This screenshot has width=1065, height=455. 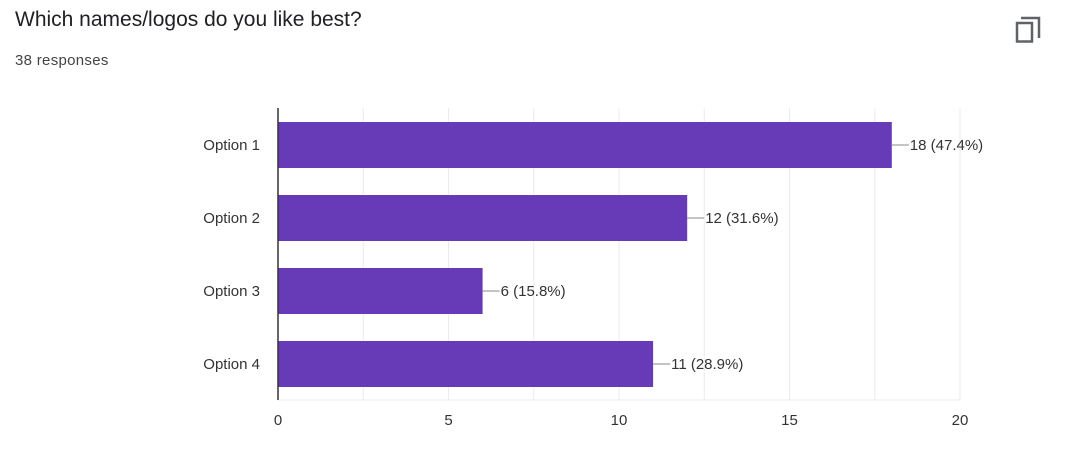 What do you see at coordinates (619, 420) in the screenshot?
I see `x-tick-label: 10` at bounding box center [619, 420].